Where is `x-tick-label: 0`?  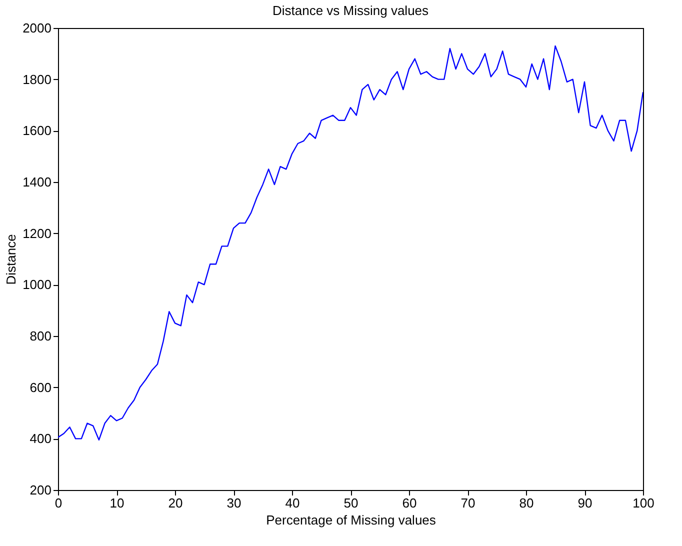
x-tick-label: 0 is located at coordinates (58, 503).